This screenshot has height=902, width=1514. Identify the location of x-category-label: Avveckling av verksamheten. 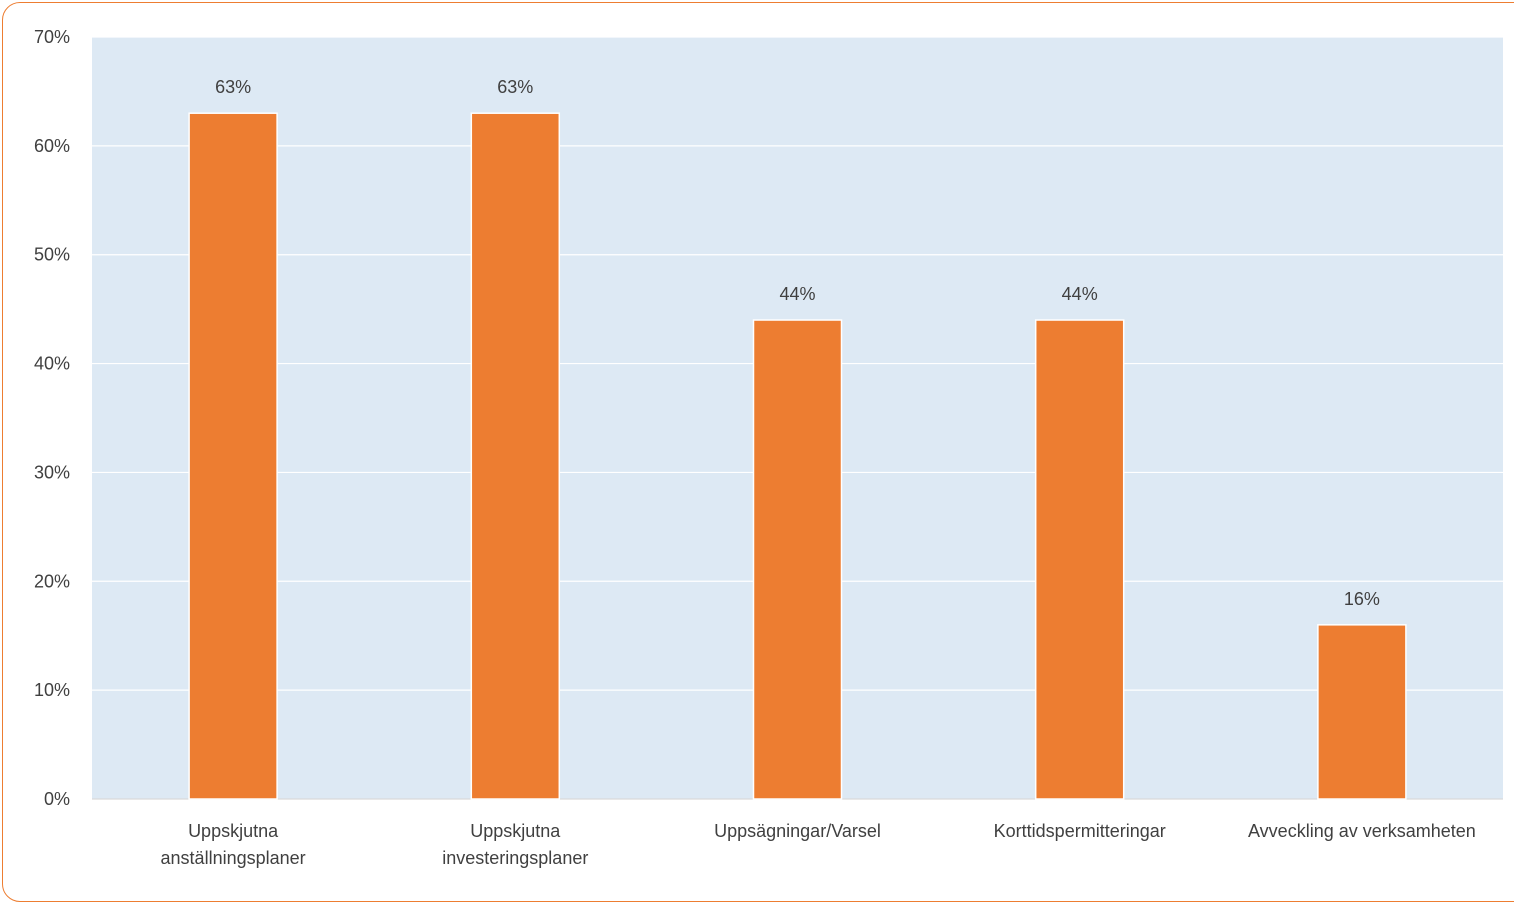
(1362, 831).